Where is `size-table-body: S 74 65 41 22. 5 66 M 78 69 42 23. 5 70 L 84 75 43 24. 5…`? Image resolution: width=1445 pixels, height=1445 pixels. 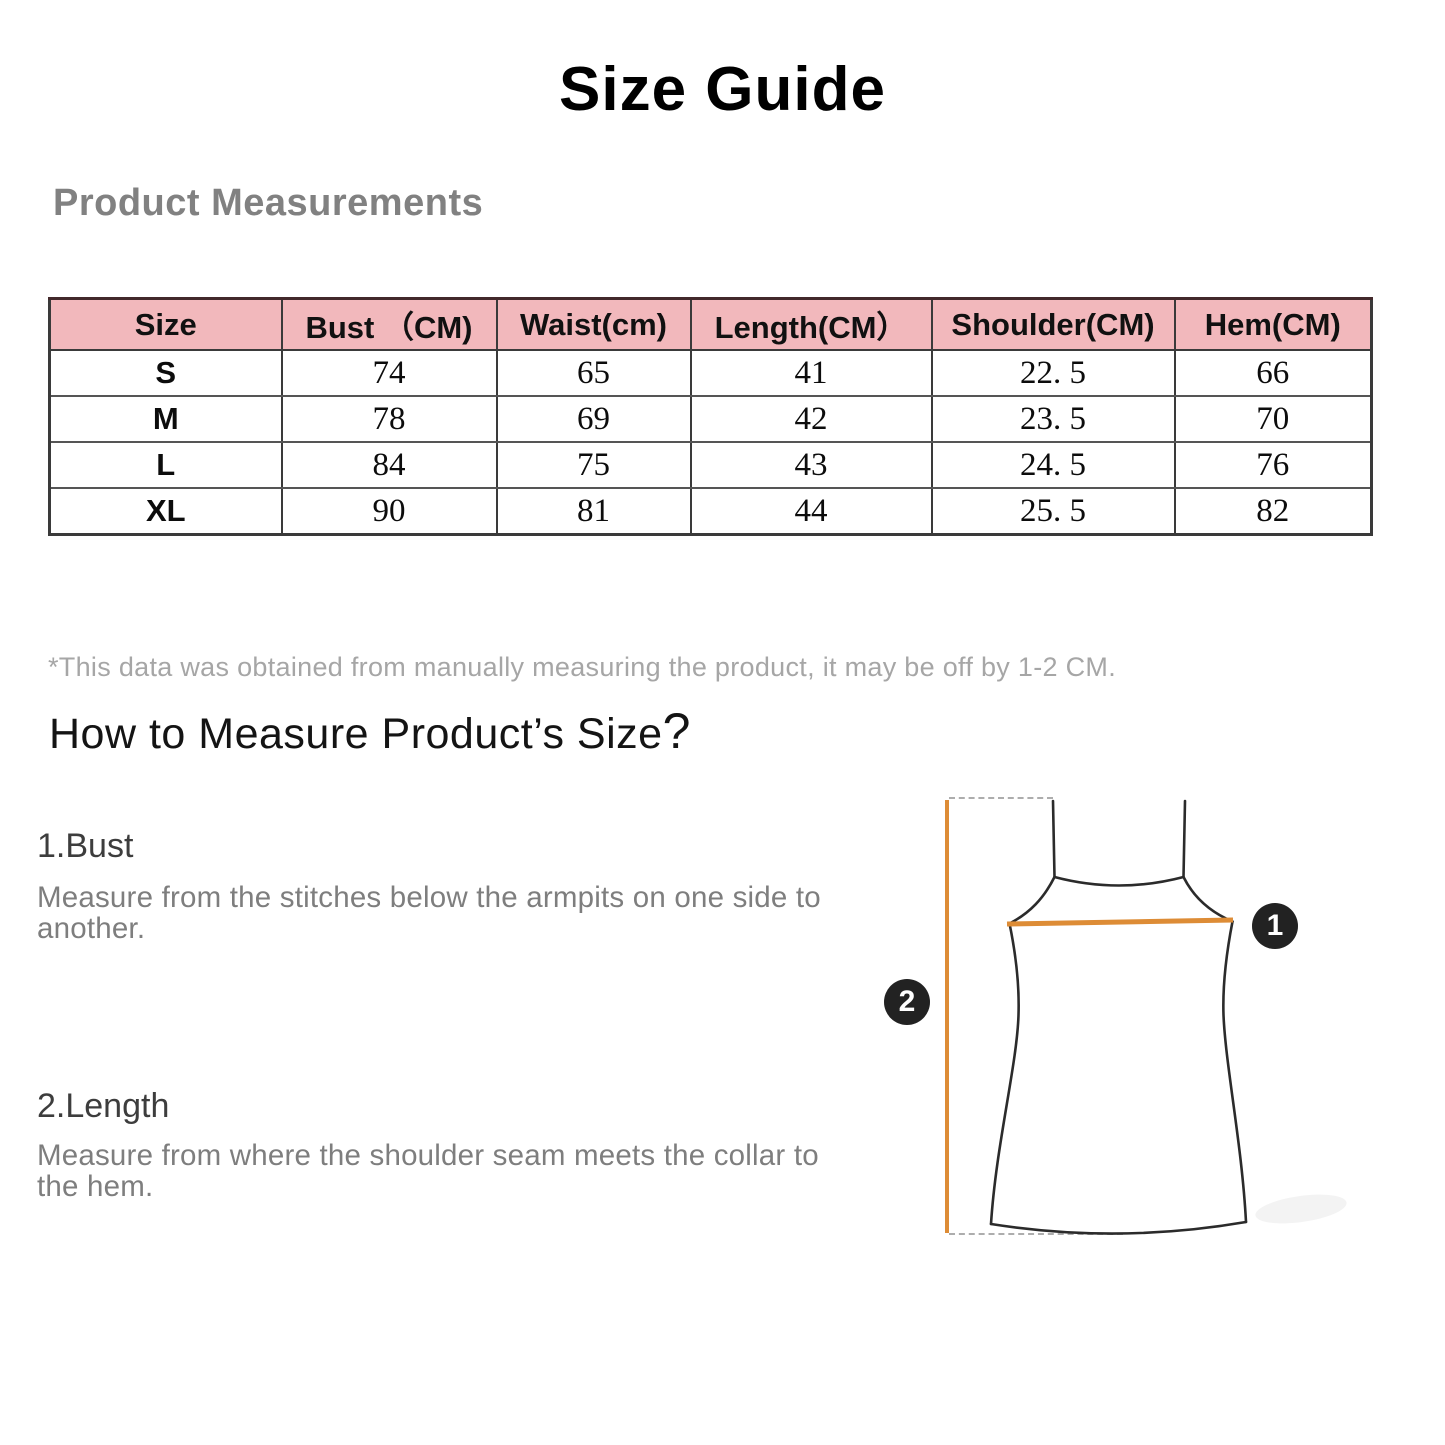 size-table-body: S 74 65 41 22. 5 66 M 78 69 42 23. 5 70 L 84 75 43 24. 5… is located at coordinates (710, 442).